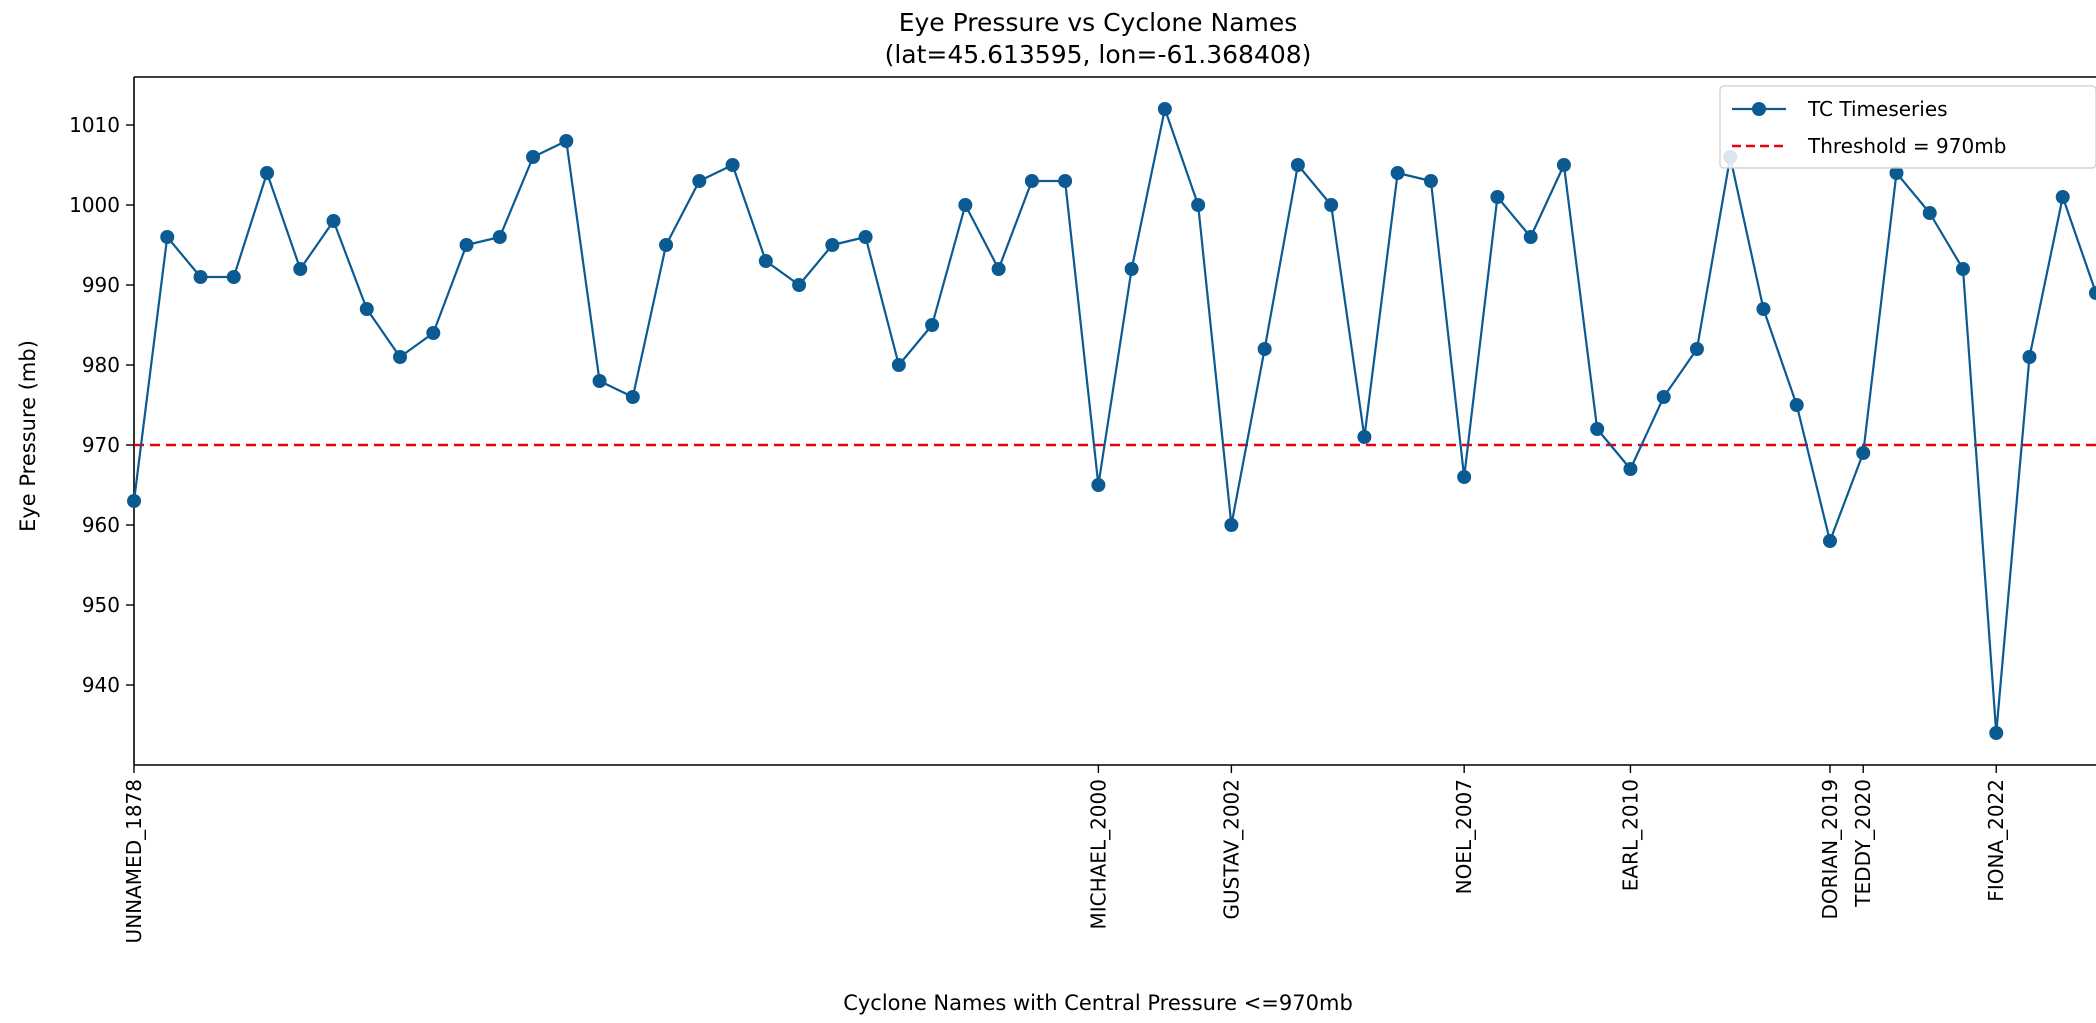 This screenshot has height=1023, width=2096. I want to click on x-tick-label: UNNAMED_1878, so click(134, 861).